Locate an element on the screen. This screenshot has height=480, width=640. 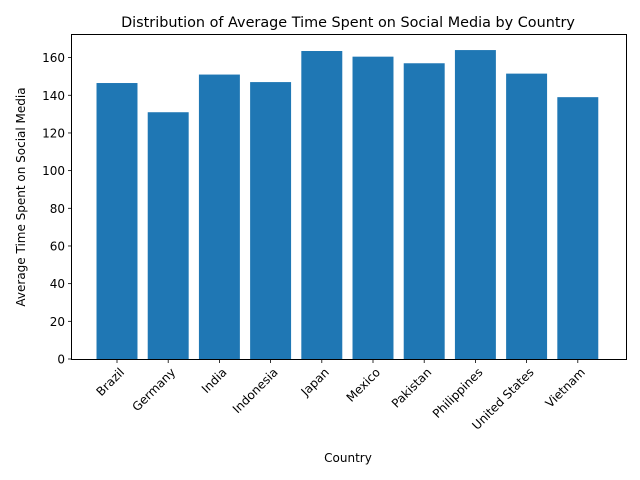
bar-brazil is located at coordinates (117, 221).